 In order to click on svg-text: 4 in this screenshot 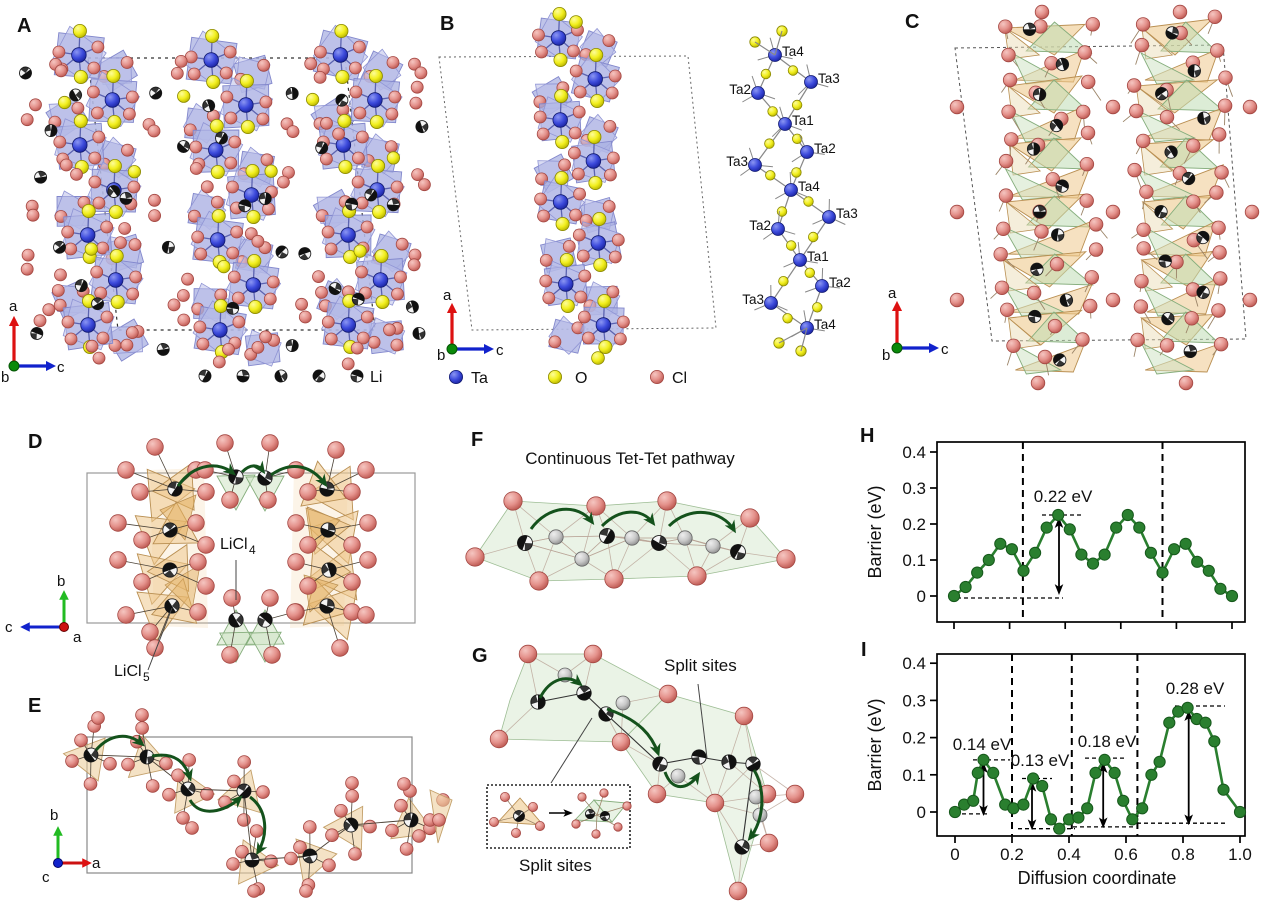, I will do `click(252, 550)`.